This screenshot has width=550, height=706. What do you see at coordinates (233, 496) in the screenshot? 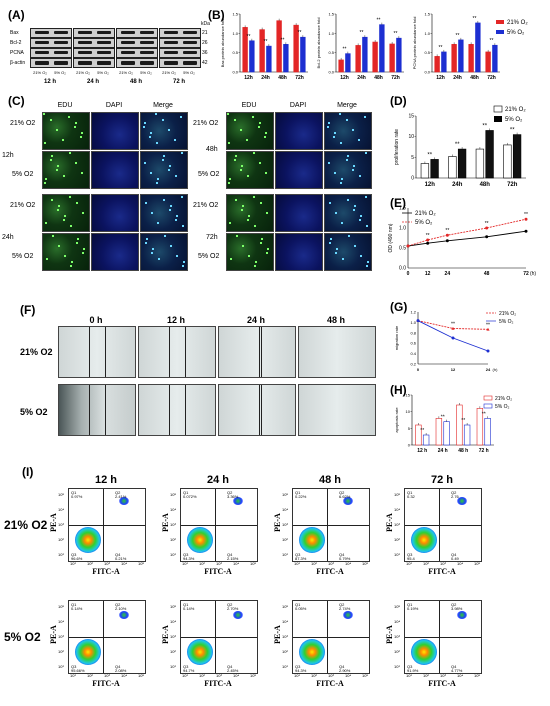
I see `quadrant-value: 3.36%` at bounding box center [233, 496].